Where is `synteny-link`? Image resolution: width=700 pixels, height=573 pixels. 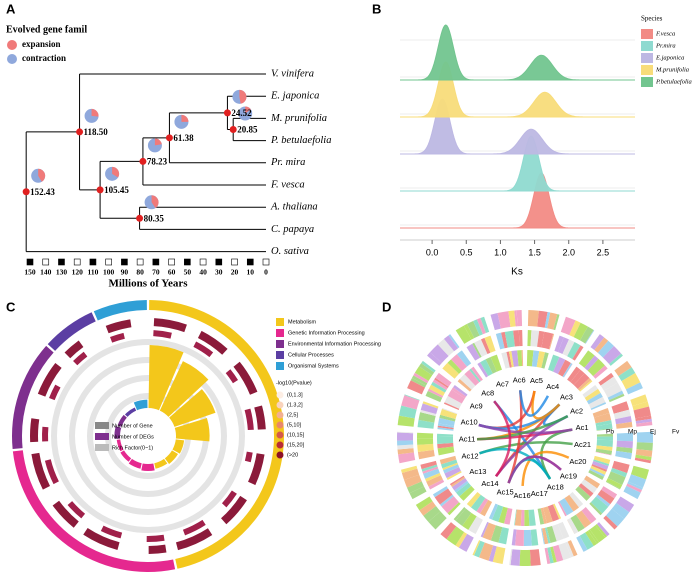
synteny-link is located at coordinates (534, 469).